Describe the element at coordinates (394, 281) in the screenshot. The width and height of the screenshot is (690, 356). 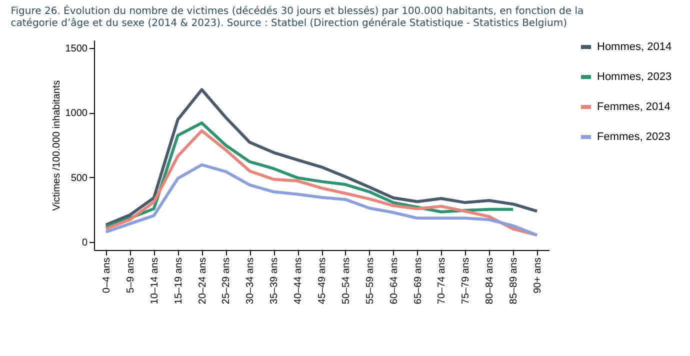
I see `x-tick-label: 60–64 ans` at that location.